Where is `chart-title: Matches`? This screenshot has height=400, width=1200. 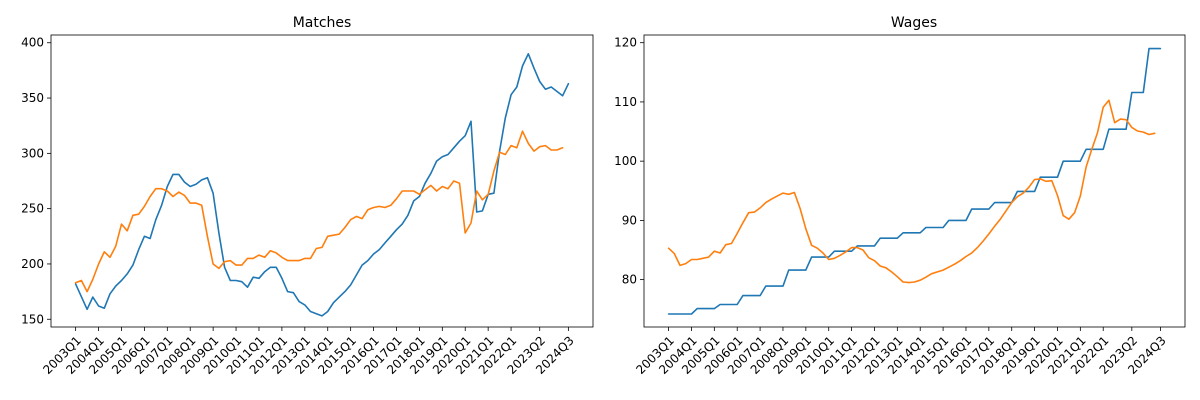 chart-title: Matches is located at coordinates (322, 23).